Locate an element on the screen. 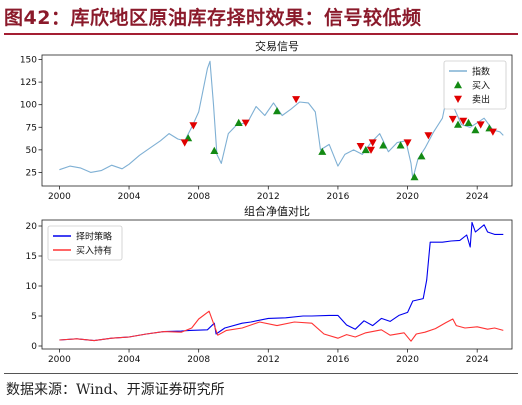  signal-y-tick-75: 75 is located at coordinates (31, 128).